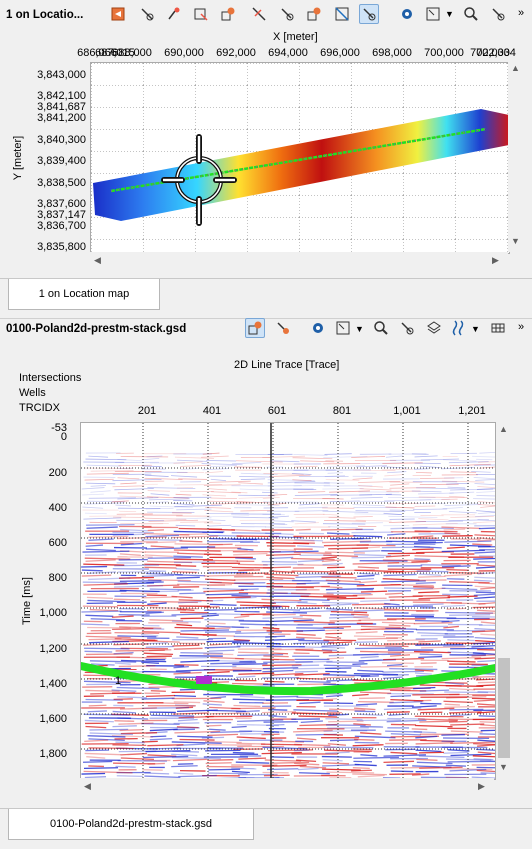 Image resolution: width=532 pixels, height=849 pixels. What do you see at coordinates (61, 75) in the screenshot?
I see `top-y-tick-label: 3,843,000` at bounding box center [61, 75].